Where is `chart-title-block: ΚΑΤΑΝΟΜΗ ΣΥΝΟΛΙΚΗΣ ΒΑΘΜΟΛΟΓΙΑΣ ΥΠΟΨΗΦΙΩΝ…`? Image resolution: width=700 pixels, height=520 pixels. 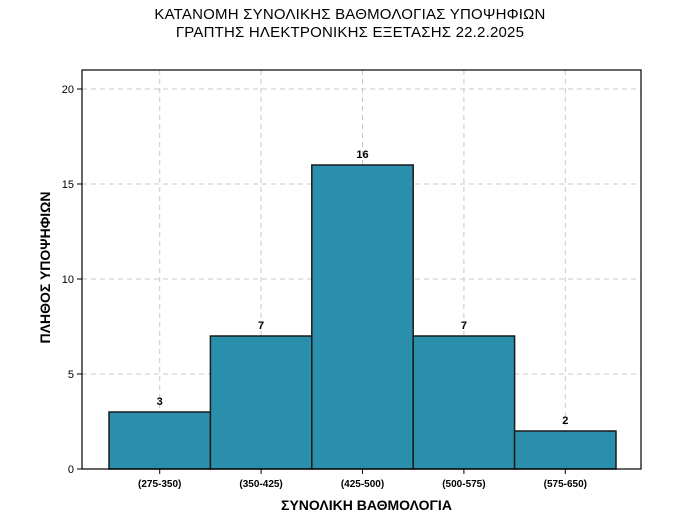 chart-title-block: ΚΑΤΑΝΟΜΗ ΣΥΝΟΛΙΚΗΣ ΒΑΘΜΟΛΟΓΙΑΣ ΥΠΟΨΗΦΙΩΝ… is located at coordinates (350, 24).